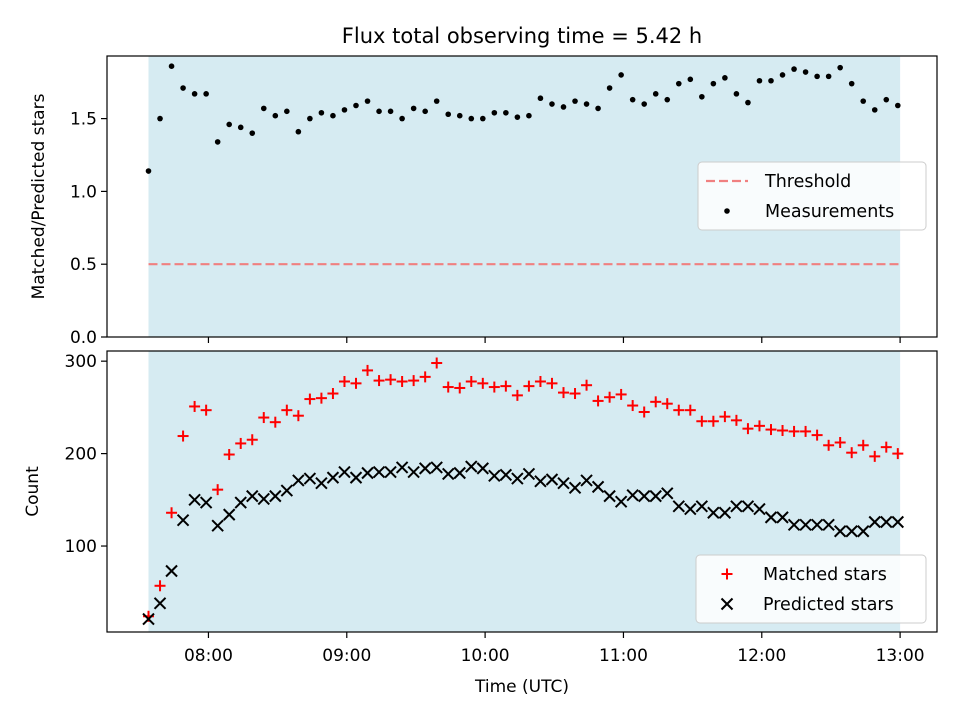 Image resolution: width=960 pixels, height=724 pixels. What do you see at coordinates (39, 196) in the screenshot?
I see `ratio-y-axis-label: Matched/Predicted stars` at bounding box center [39, 196].